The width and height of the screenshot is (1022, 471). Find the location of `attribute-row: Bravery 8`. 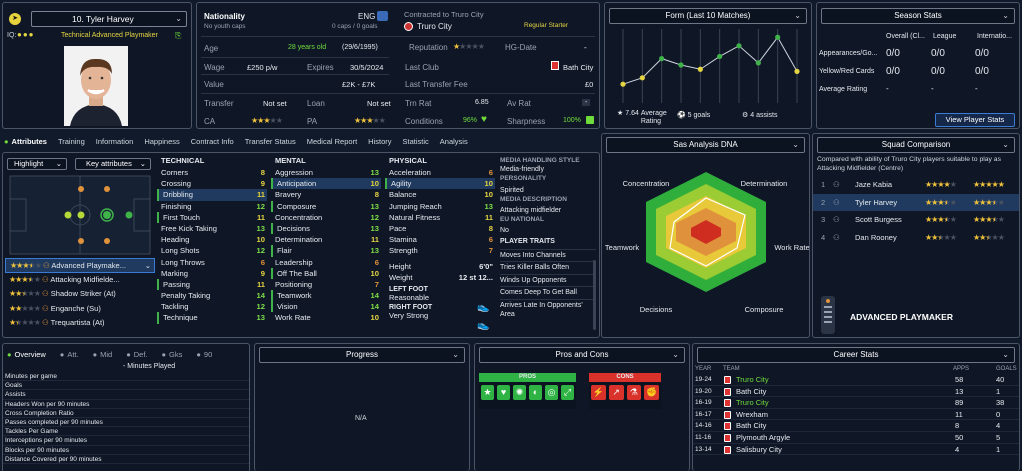

attribute-row: Bravery 8 is located at coordinates (326, 194).